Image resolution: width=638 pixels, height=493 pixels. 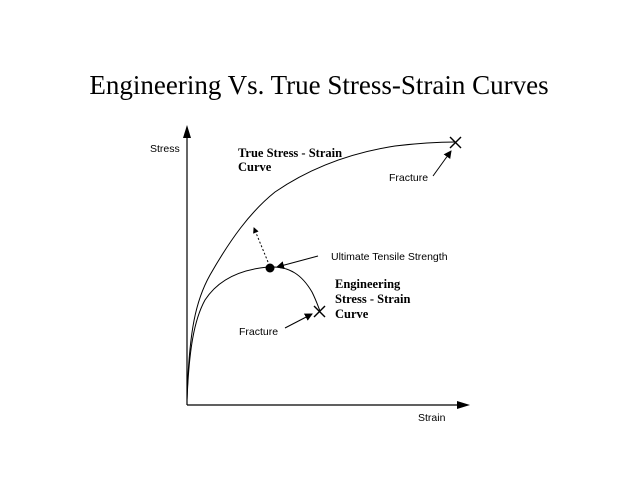 What do you see at coordinates (298, 321) in the screenshot?
I see `fracture-engineering-arrow` at bounding box center [298, 321].